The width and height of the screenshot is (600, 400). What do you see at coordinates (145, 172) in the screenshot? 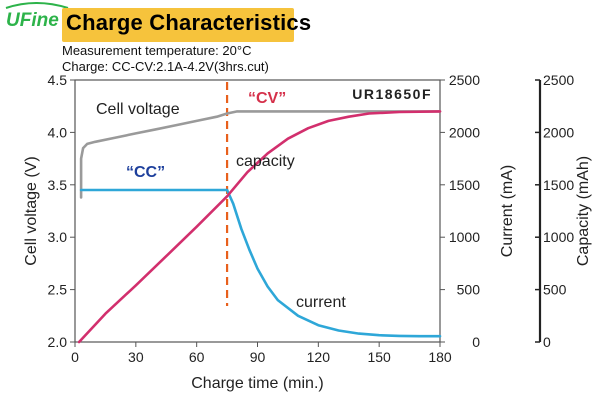
I see `cc-label: “CC”` at bounding box center [145, 172].